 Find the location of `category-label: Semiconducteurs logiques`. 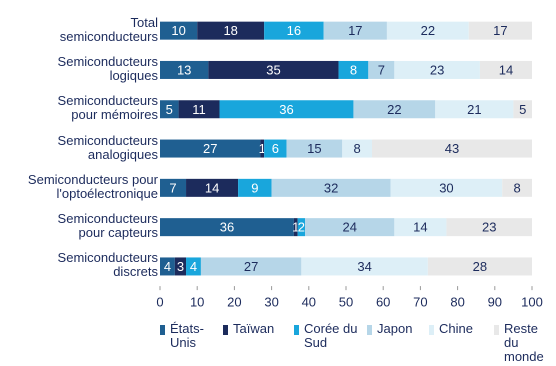

category-label: Semiconducteurs logiques is located at coordinates (107, 68).